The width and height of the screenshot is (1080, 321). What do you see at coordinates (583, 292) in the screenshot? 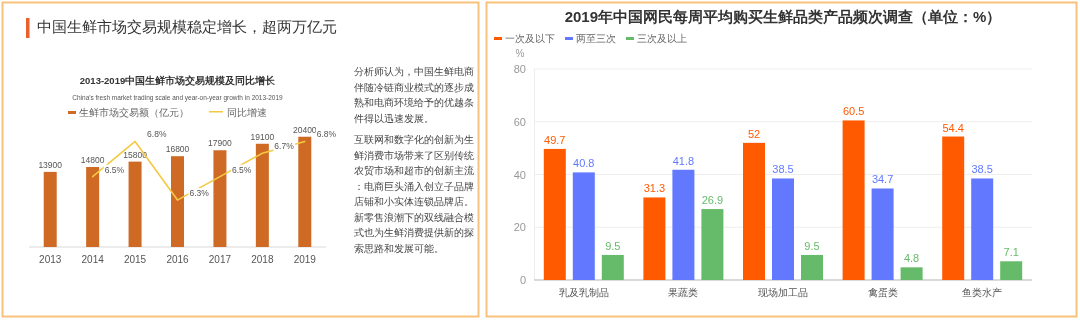
I see `x-tick-label: 乳及乳制品` at bounding box center [583, 292].